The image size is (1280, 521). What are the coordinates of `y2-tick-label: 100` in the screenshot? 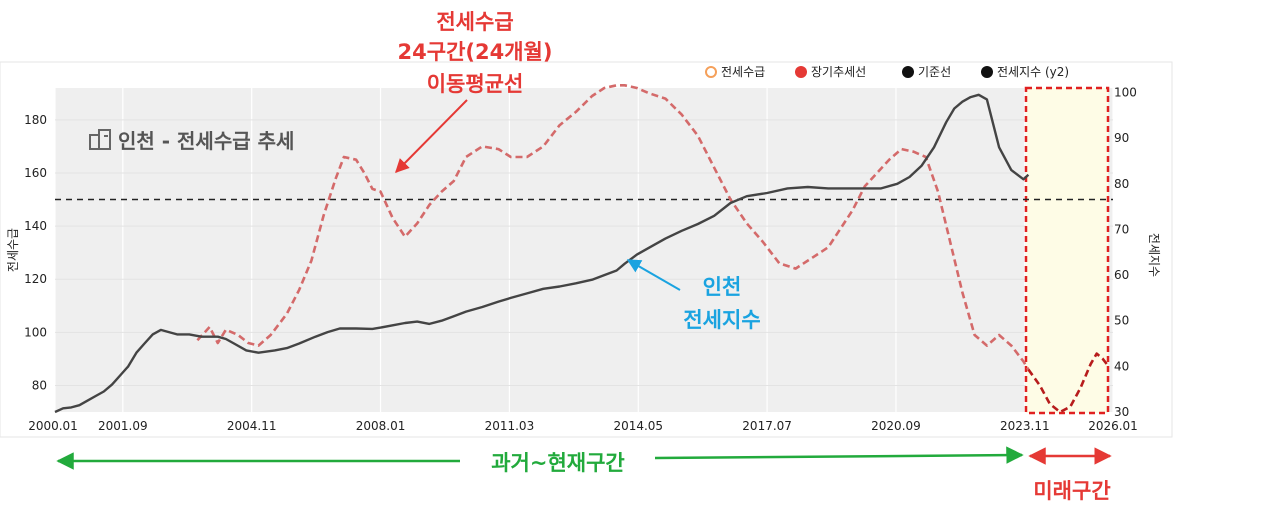 It's located at (1125, 93).